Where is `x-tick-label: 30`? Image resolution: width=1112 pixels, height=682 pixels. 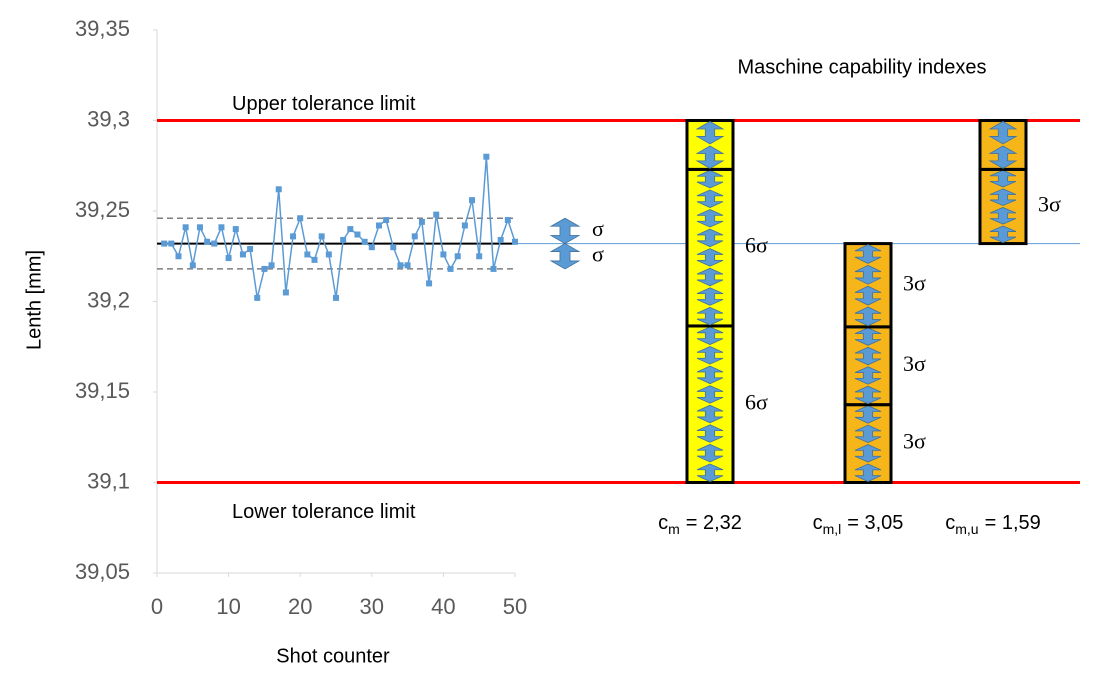
x-tick-label: 30 is located at coordinates (372, 606).